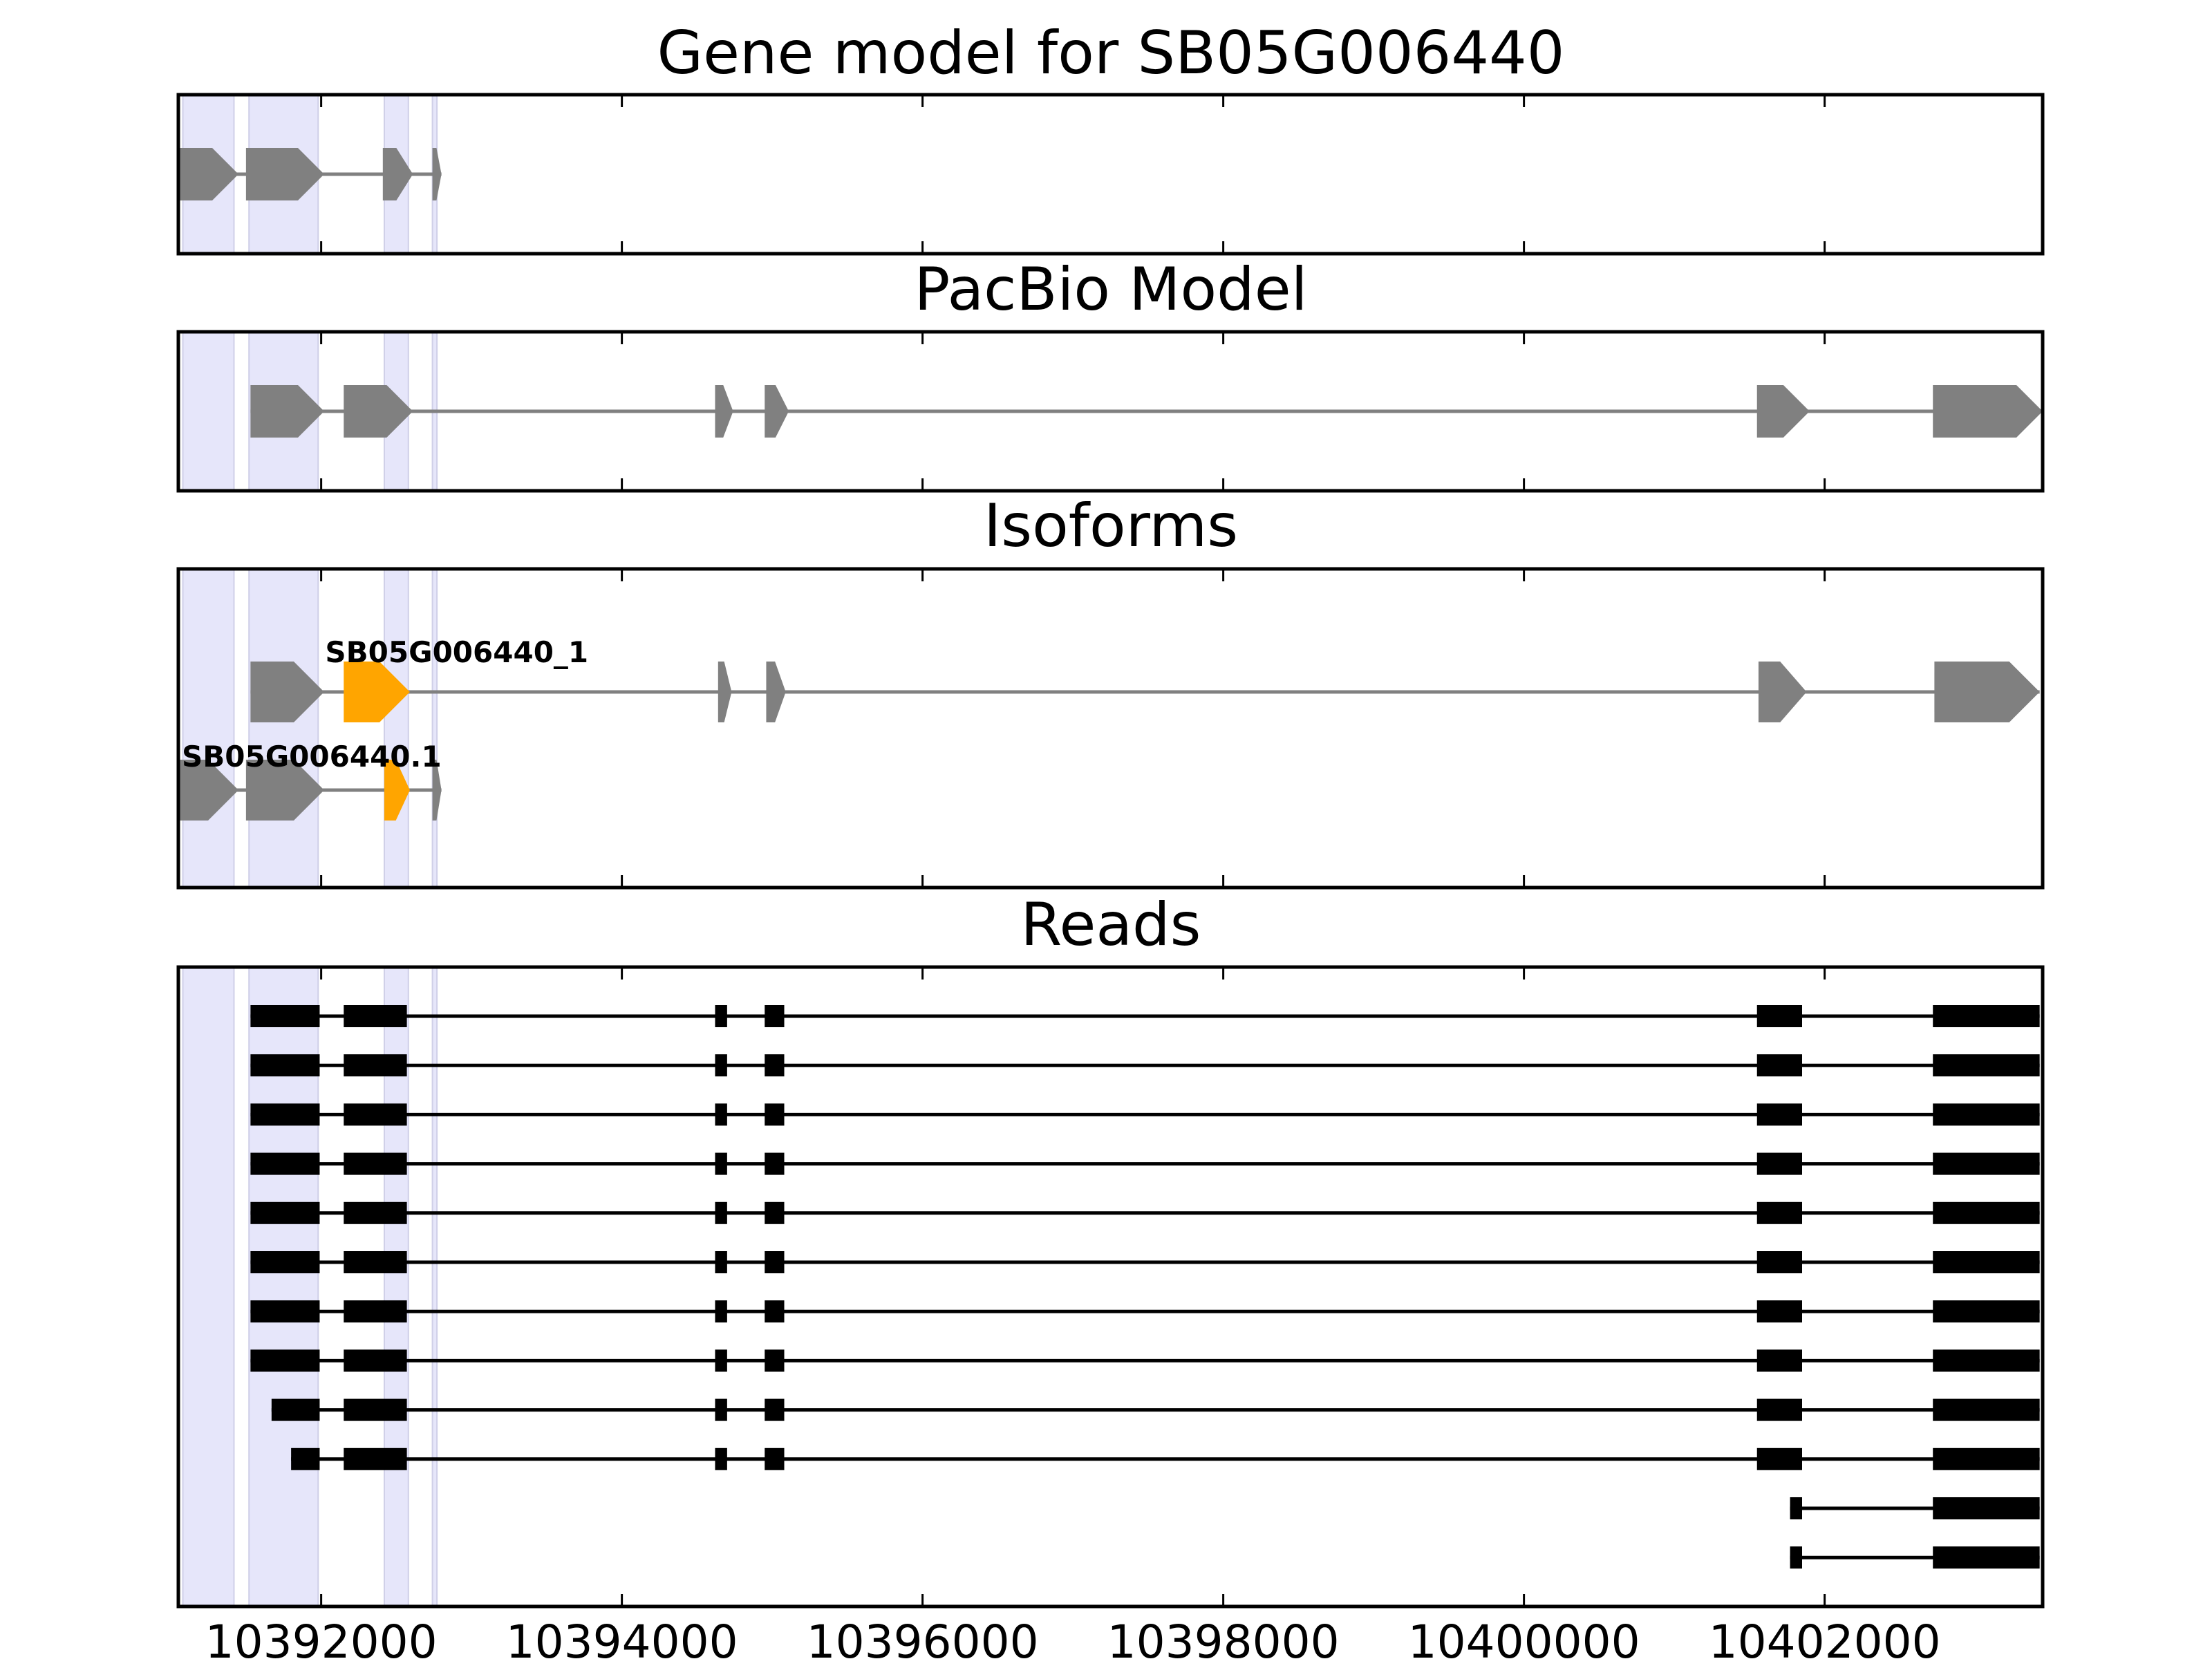 This screenshot has width=2212, height=1659. What do you see at coordinates (1524, 1637) in the screenshot?
I see `x-tick-label: 10400000` at bounding box center [1524, 1637].